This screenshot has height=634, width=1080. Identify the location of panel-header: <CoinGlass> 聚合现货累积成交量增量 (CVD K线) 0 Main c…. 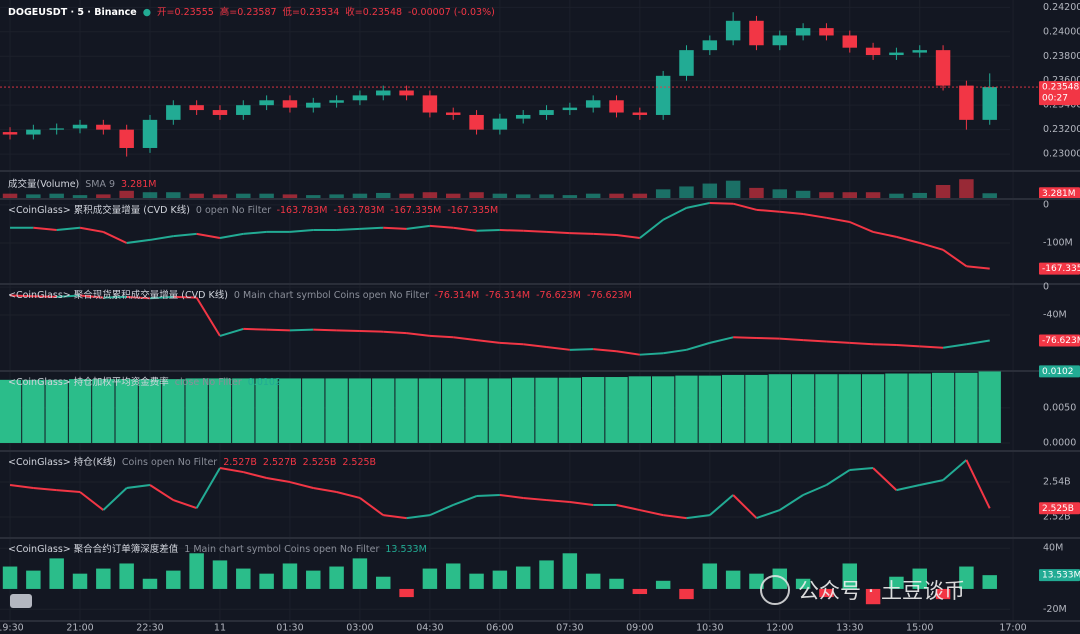
(320, 295).